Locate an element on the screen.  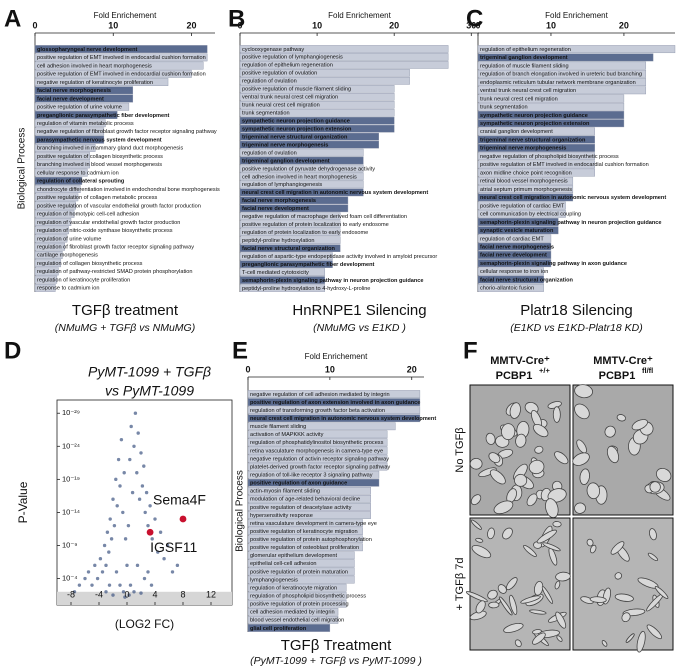
chart-title: TGFβ treatment is located at coordinates (125, 310).